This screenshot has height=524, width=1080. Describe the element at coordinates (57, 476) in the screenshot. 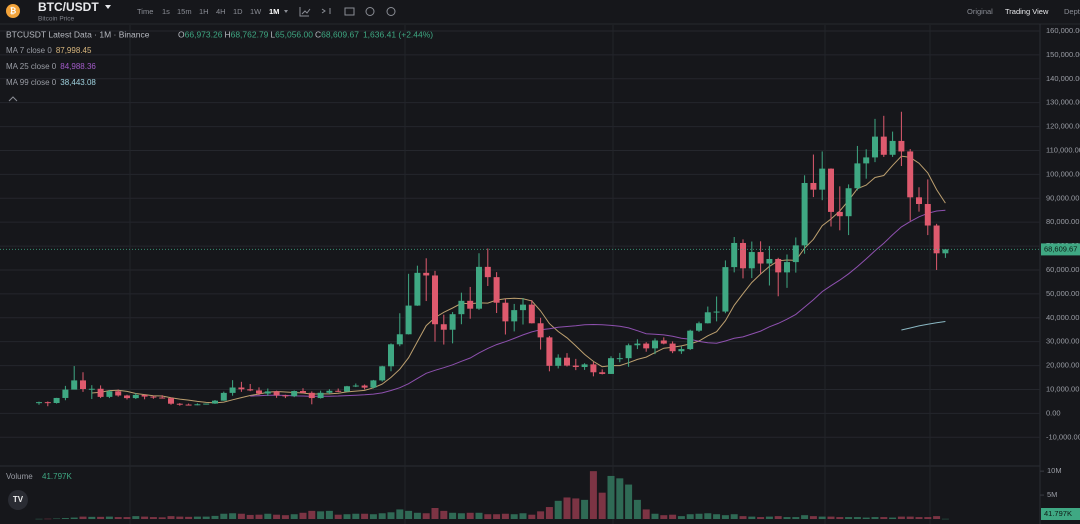

I see `volume-value: 41.797K` at that location.